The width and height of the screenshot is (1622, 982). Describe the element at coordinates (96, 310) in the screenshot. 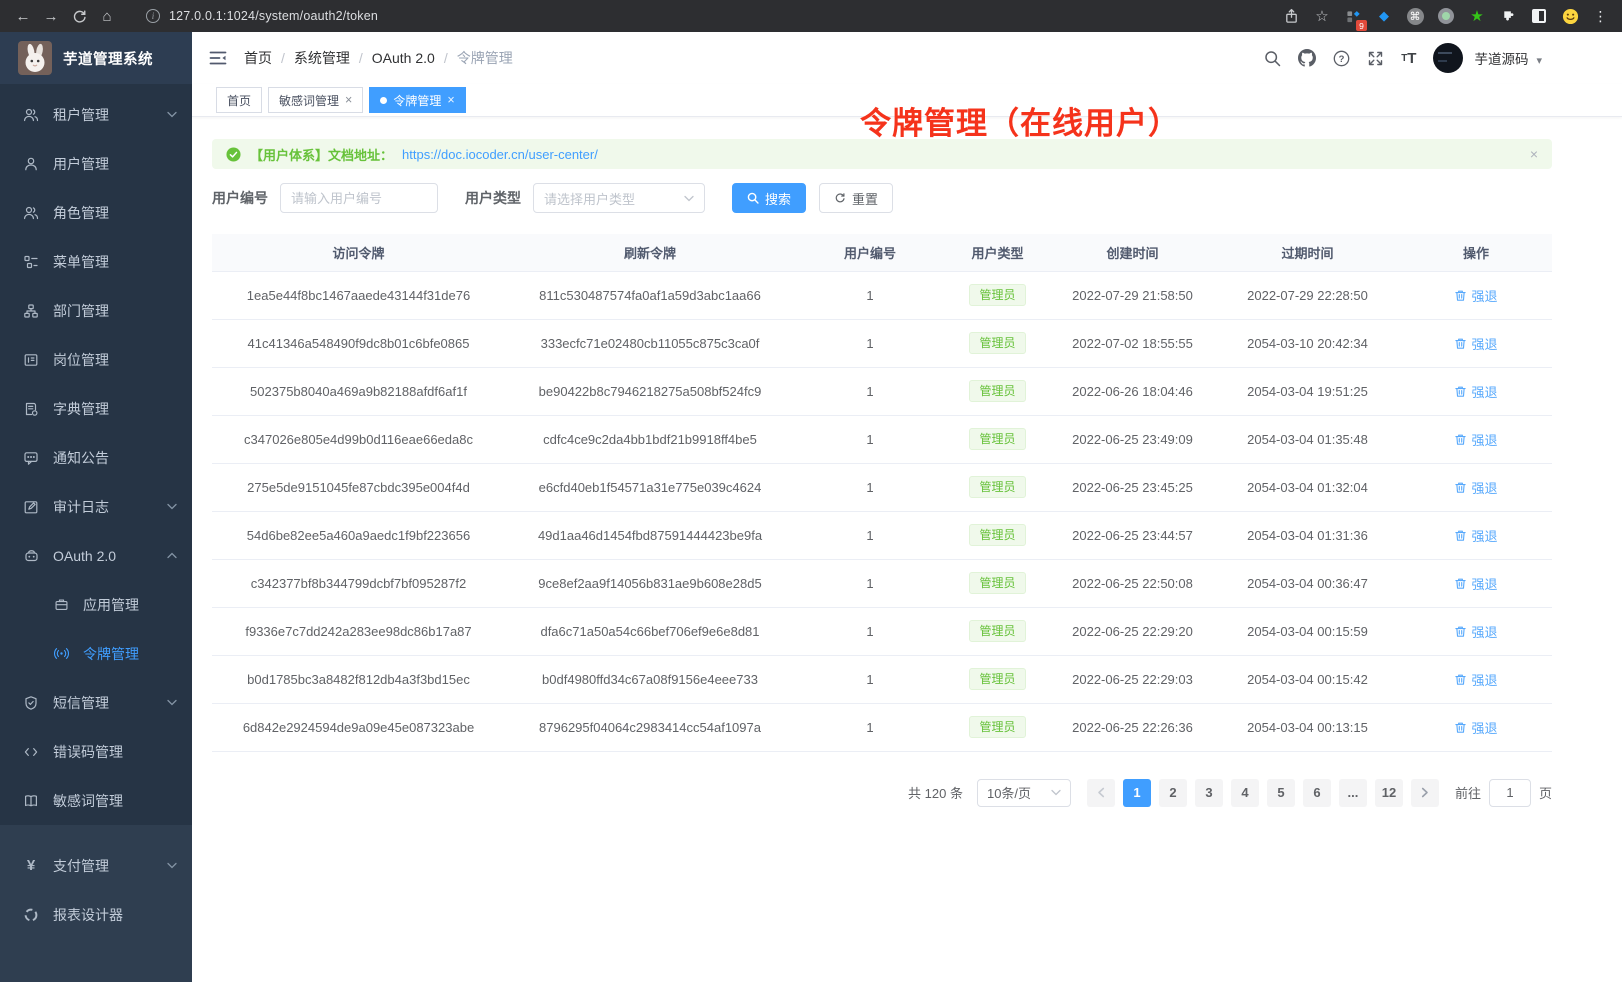

I see `sidebar-item-dept: 部门管理` at that location.